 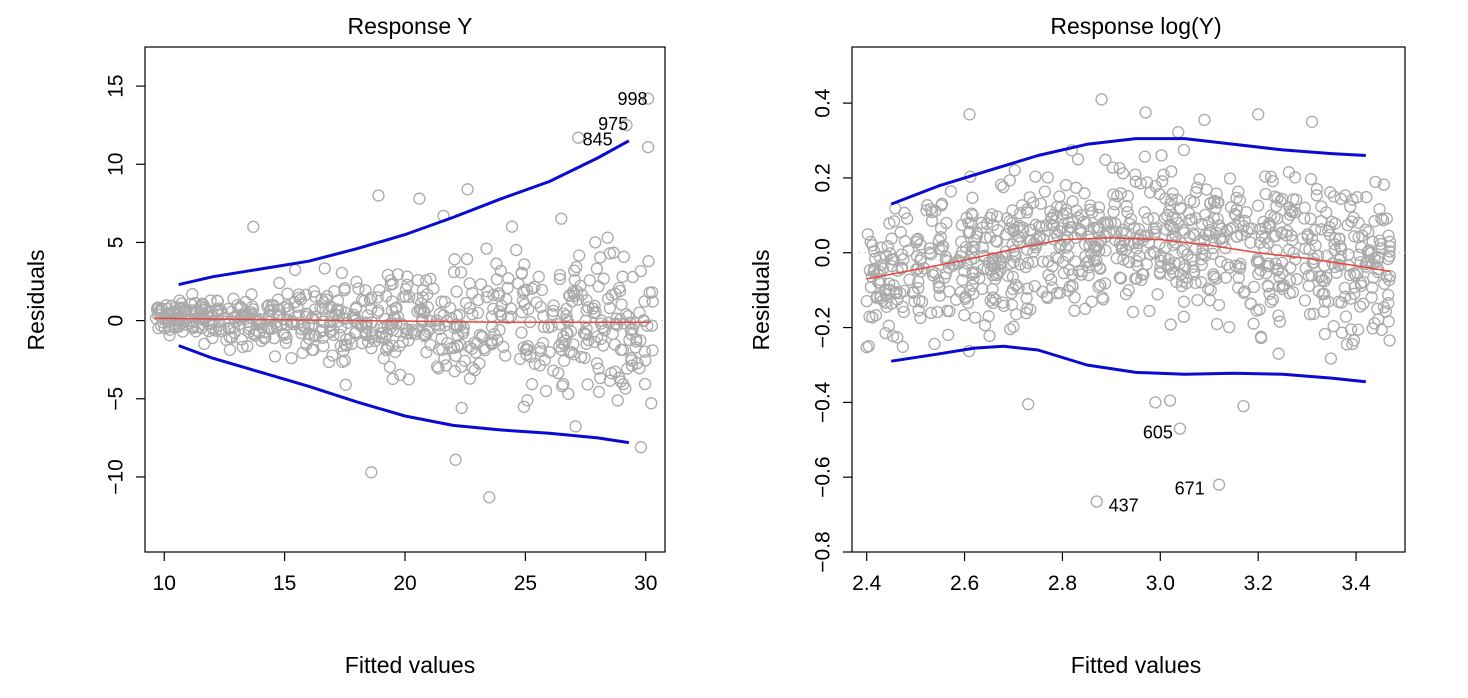 What do you see at coordinates (36, 300) in the screenshot?
I see `left-ylabel: Residuals` at bounding box center [36, 300].